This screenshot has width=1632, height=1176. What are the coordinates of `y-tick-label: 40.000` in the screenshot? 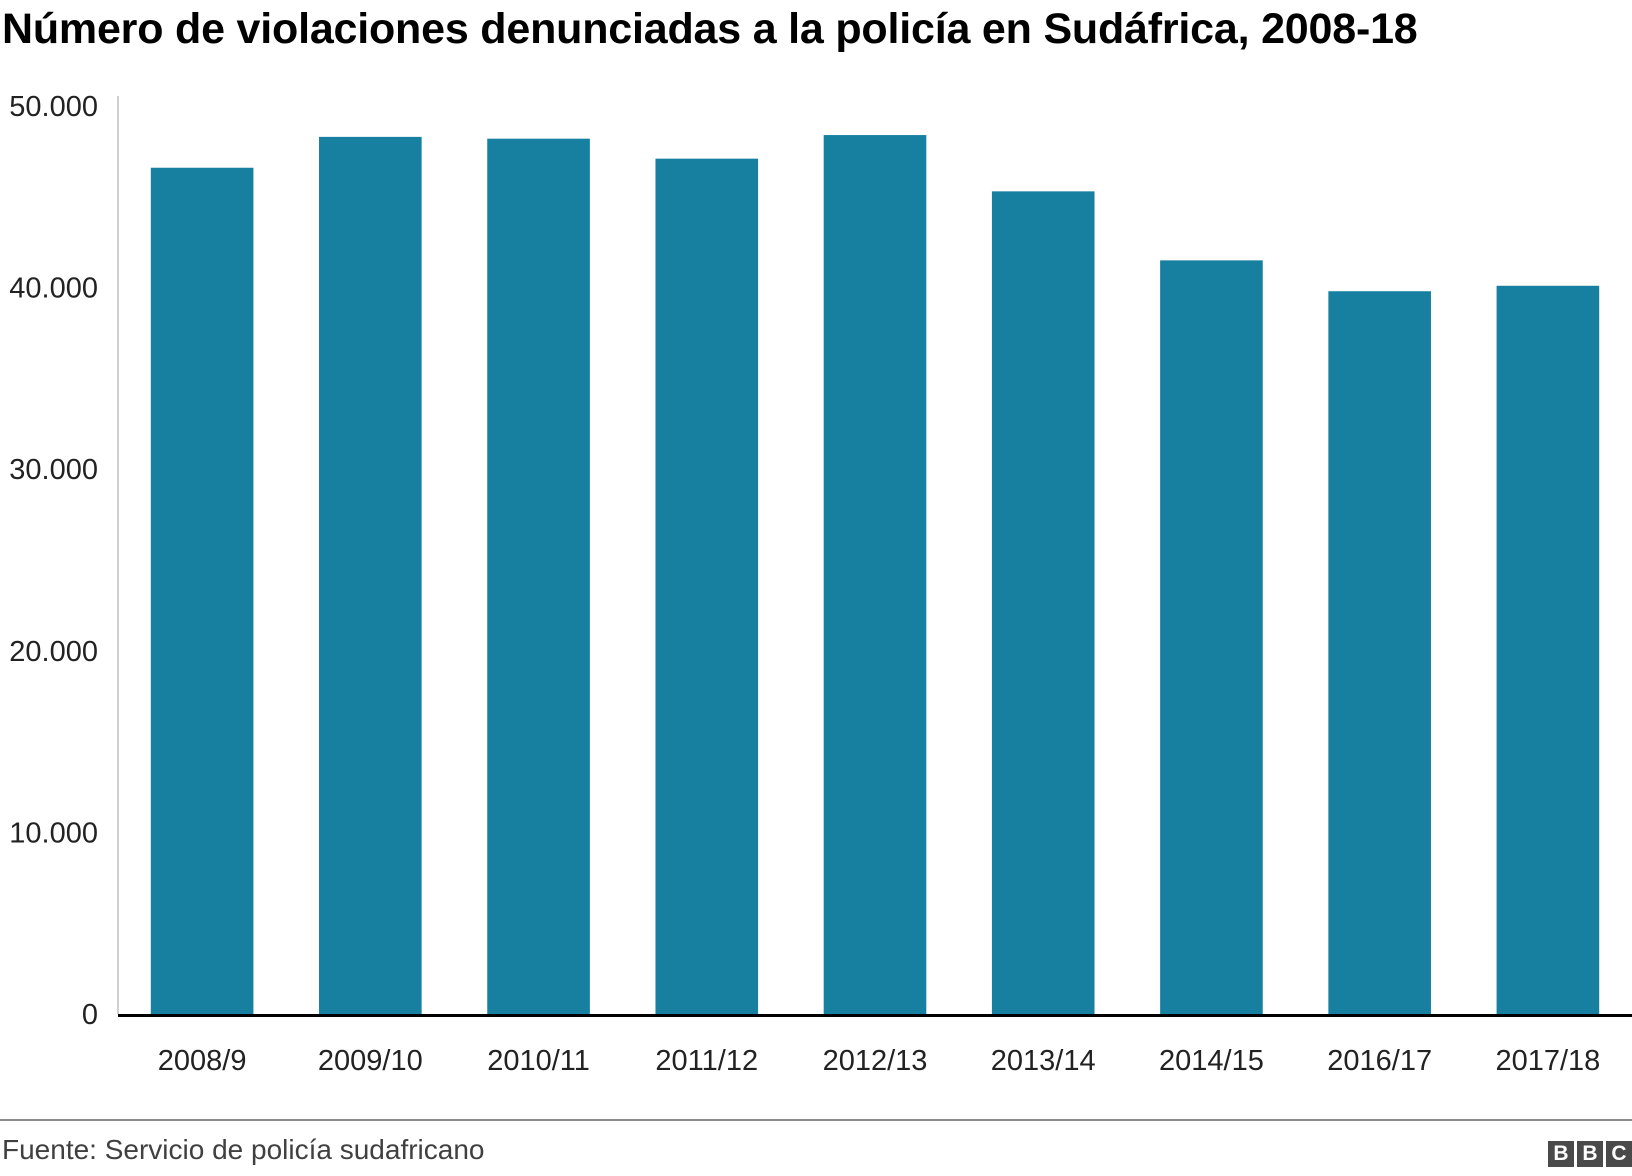 It's located at (53, 289).